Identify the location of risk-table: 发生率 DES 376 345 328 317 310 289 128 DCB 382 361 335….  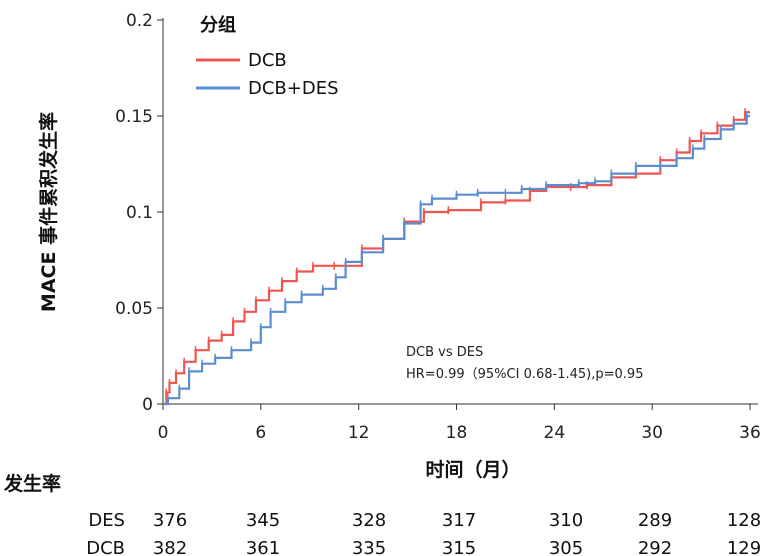
(382, 514).